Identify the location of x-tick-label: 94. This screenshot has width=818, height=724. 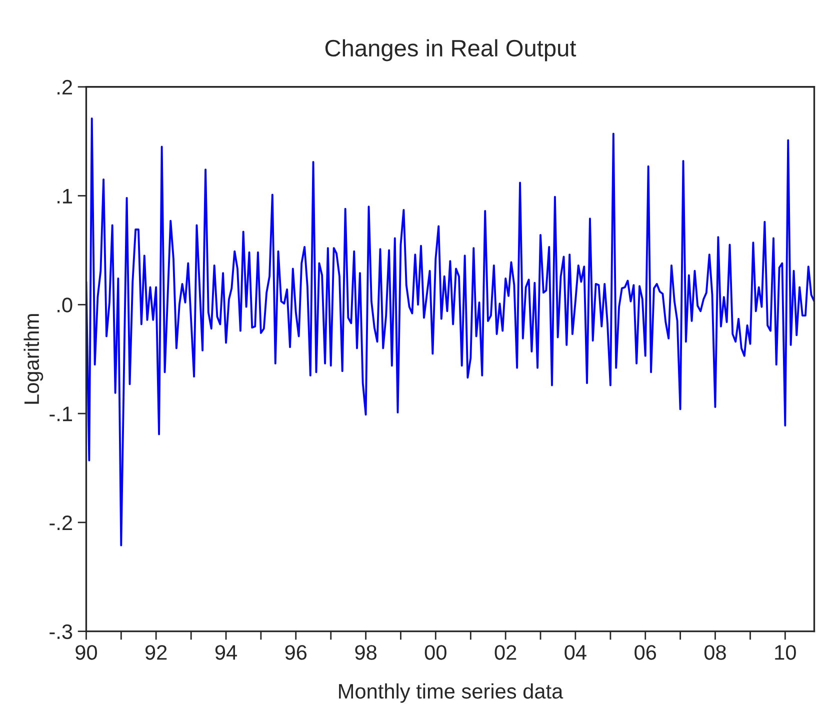
(226, 652).